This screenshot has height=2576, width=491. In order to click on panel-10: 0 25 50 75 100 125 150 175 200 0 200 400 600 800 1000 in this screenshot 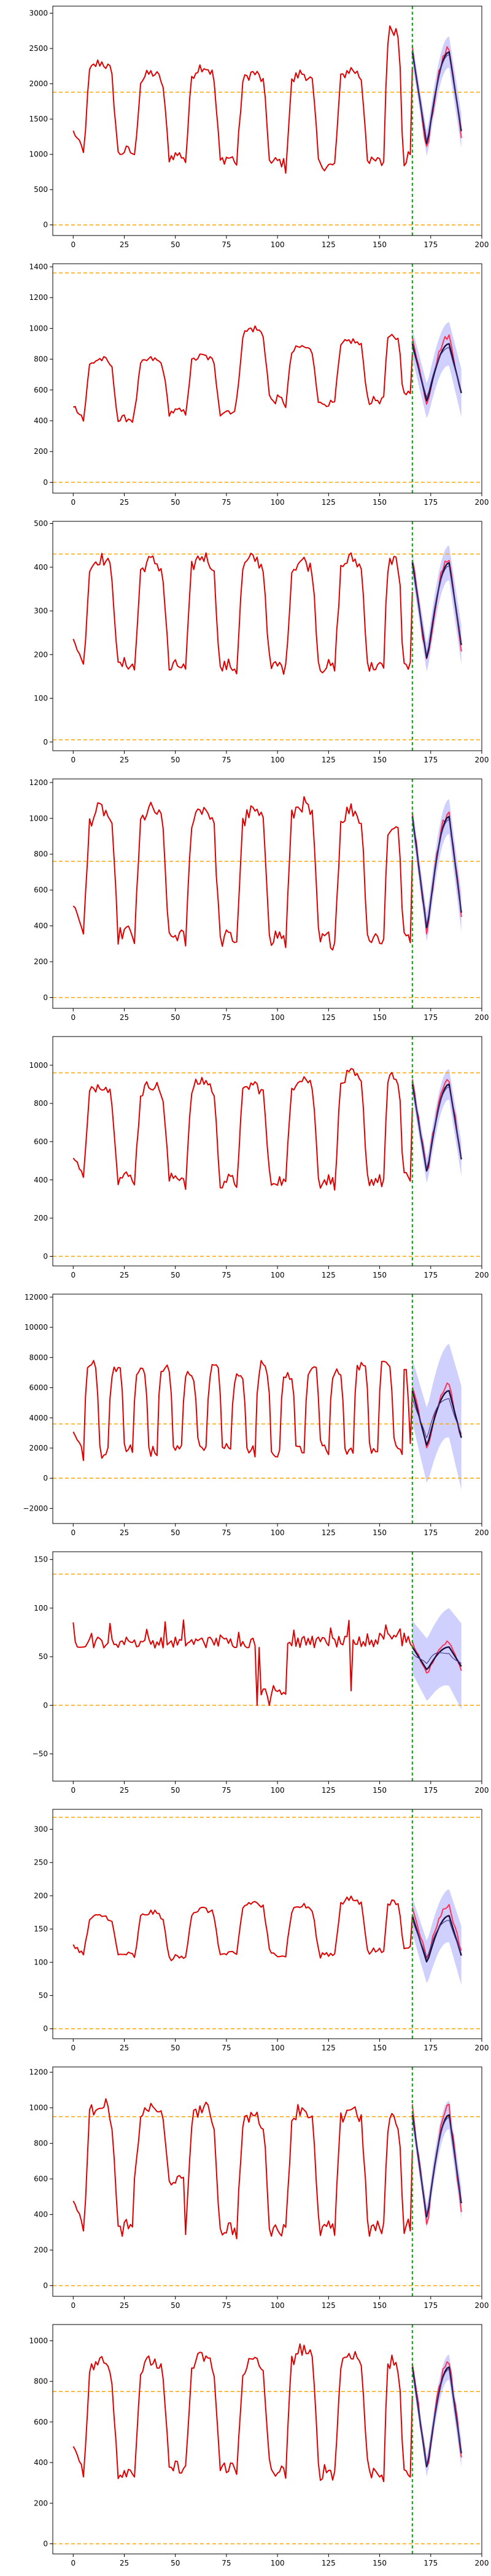, I will do `click(259, 2445)`.